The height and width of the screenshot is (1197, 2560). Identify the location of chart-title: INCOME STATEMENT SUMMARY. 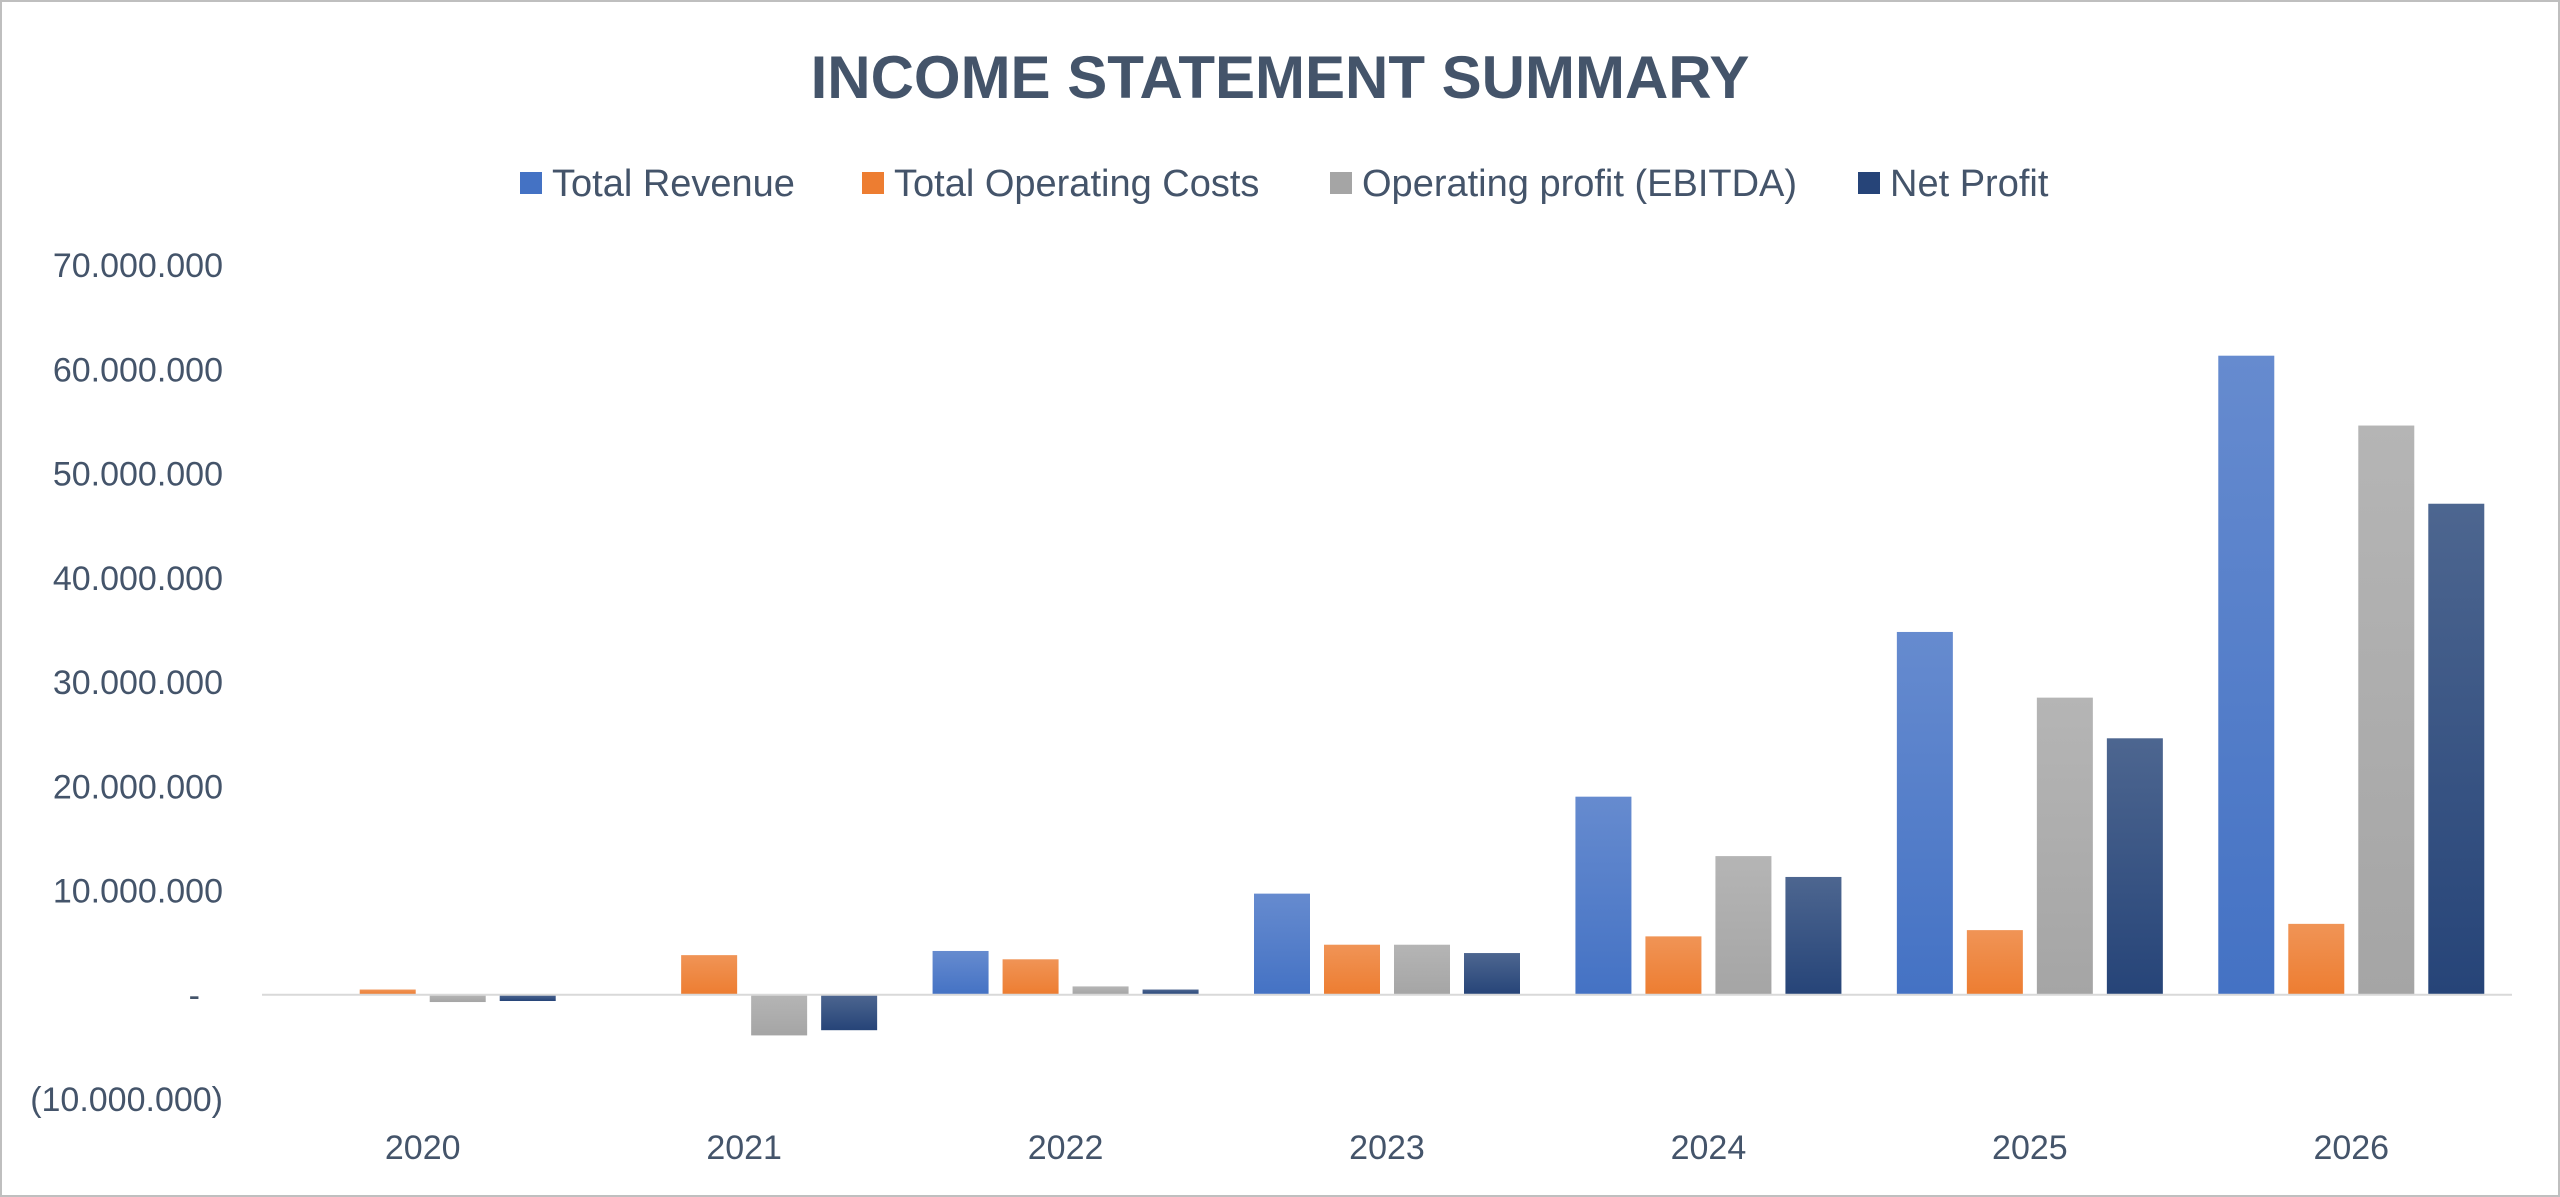
(1280, 77).